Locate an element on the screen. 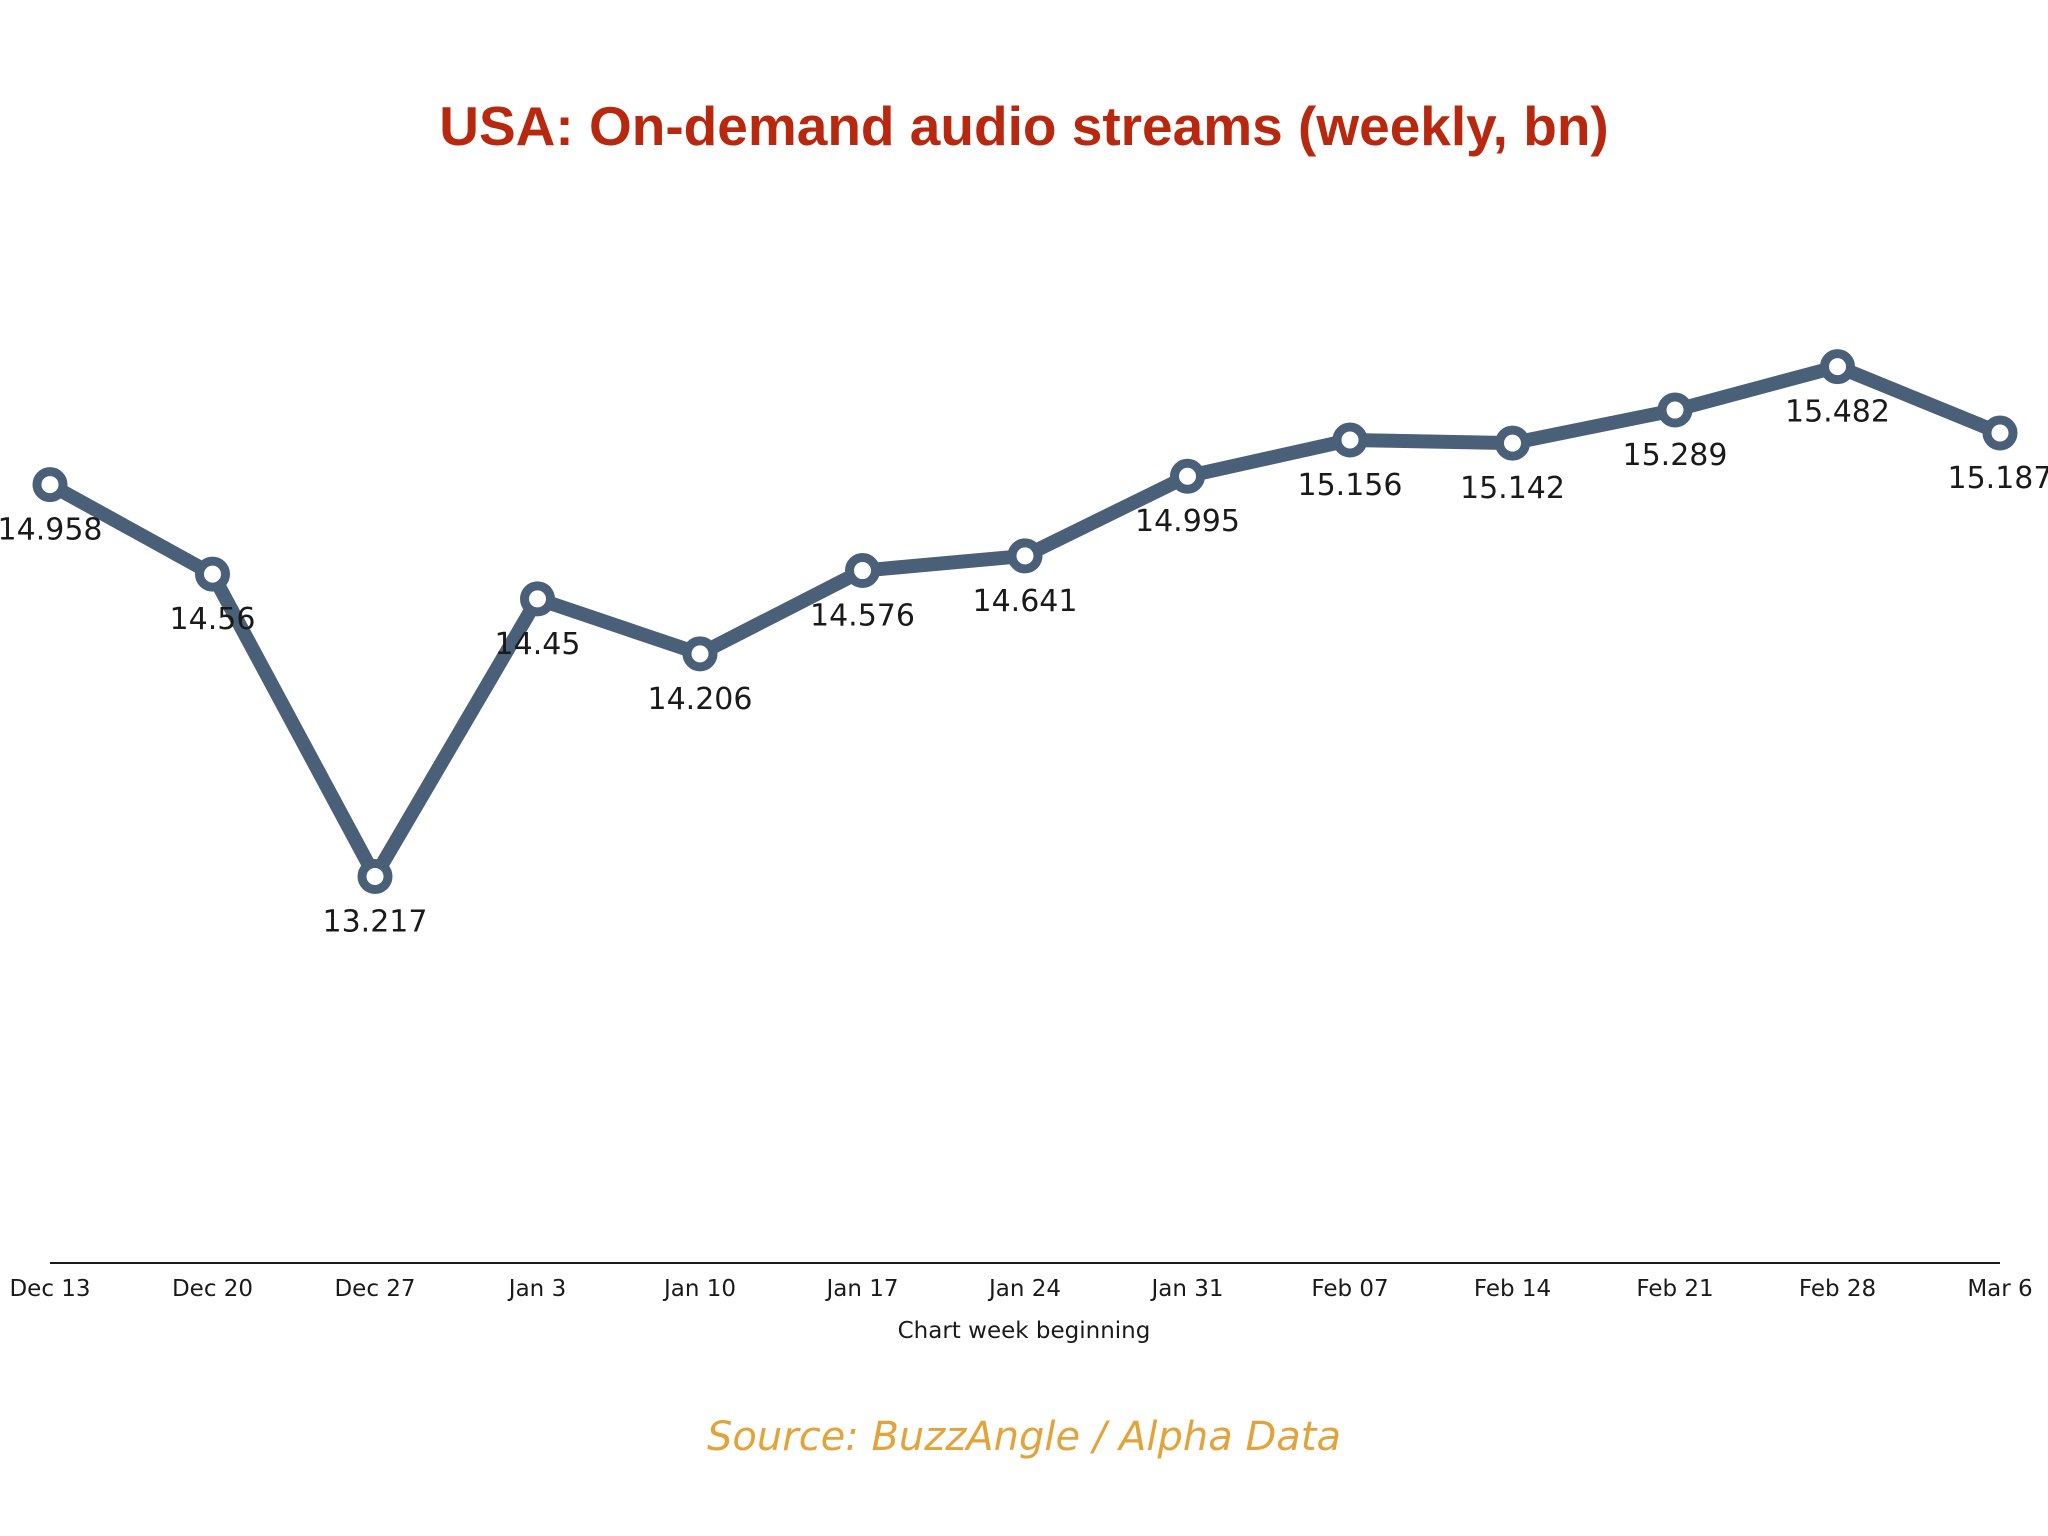 This screenshot has height=1536, width=2048. data-label: 15.482 is located at coordinates (1837, 412).